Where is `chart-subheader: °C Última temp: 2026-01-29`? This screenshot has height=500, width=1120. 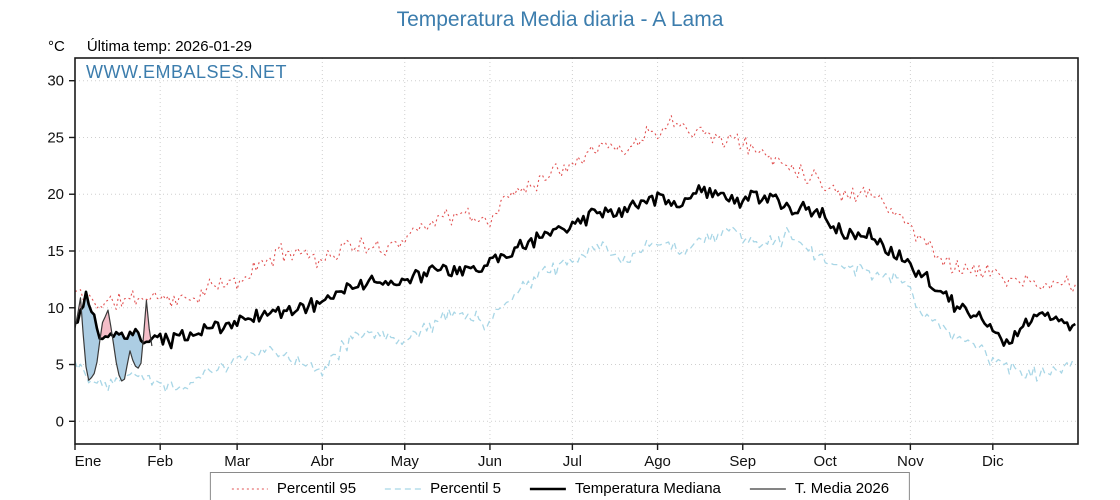 chart-subheader: °C Última temp: 2026-01-29 is located at coordinates (150, 46).